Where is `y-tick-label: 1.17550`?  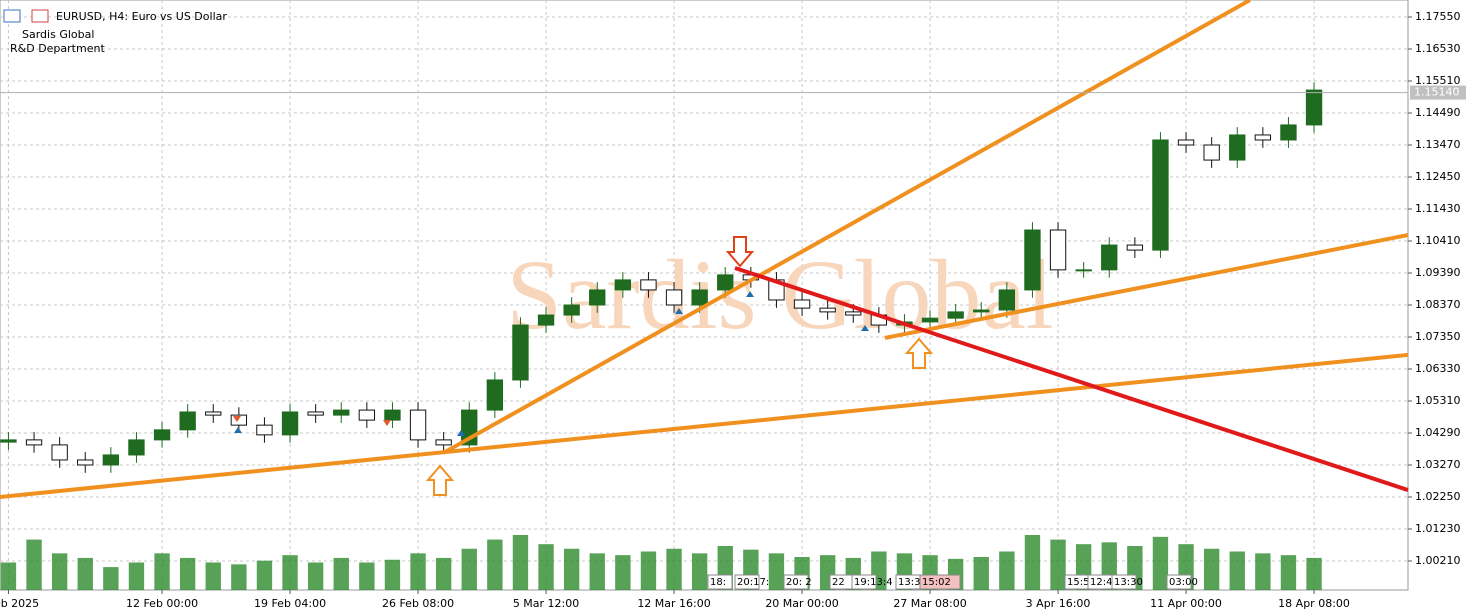
y-tick-label: 1.17550 is located at coordinates (1438, 16).